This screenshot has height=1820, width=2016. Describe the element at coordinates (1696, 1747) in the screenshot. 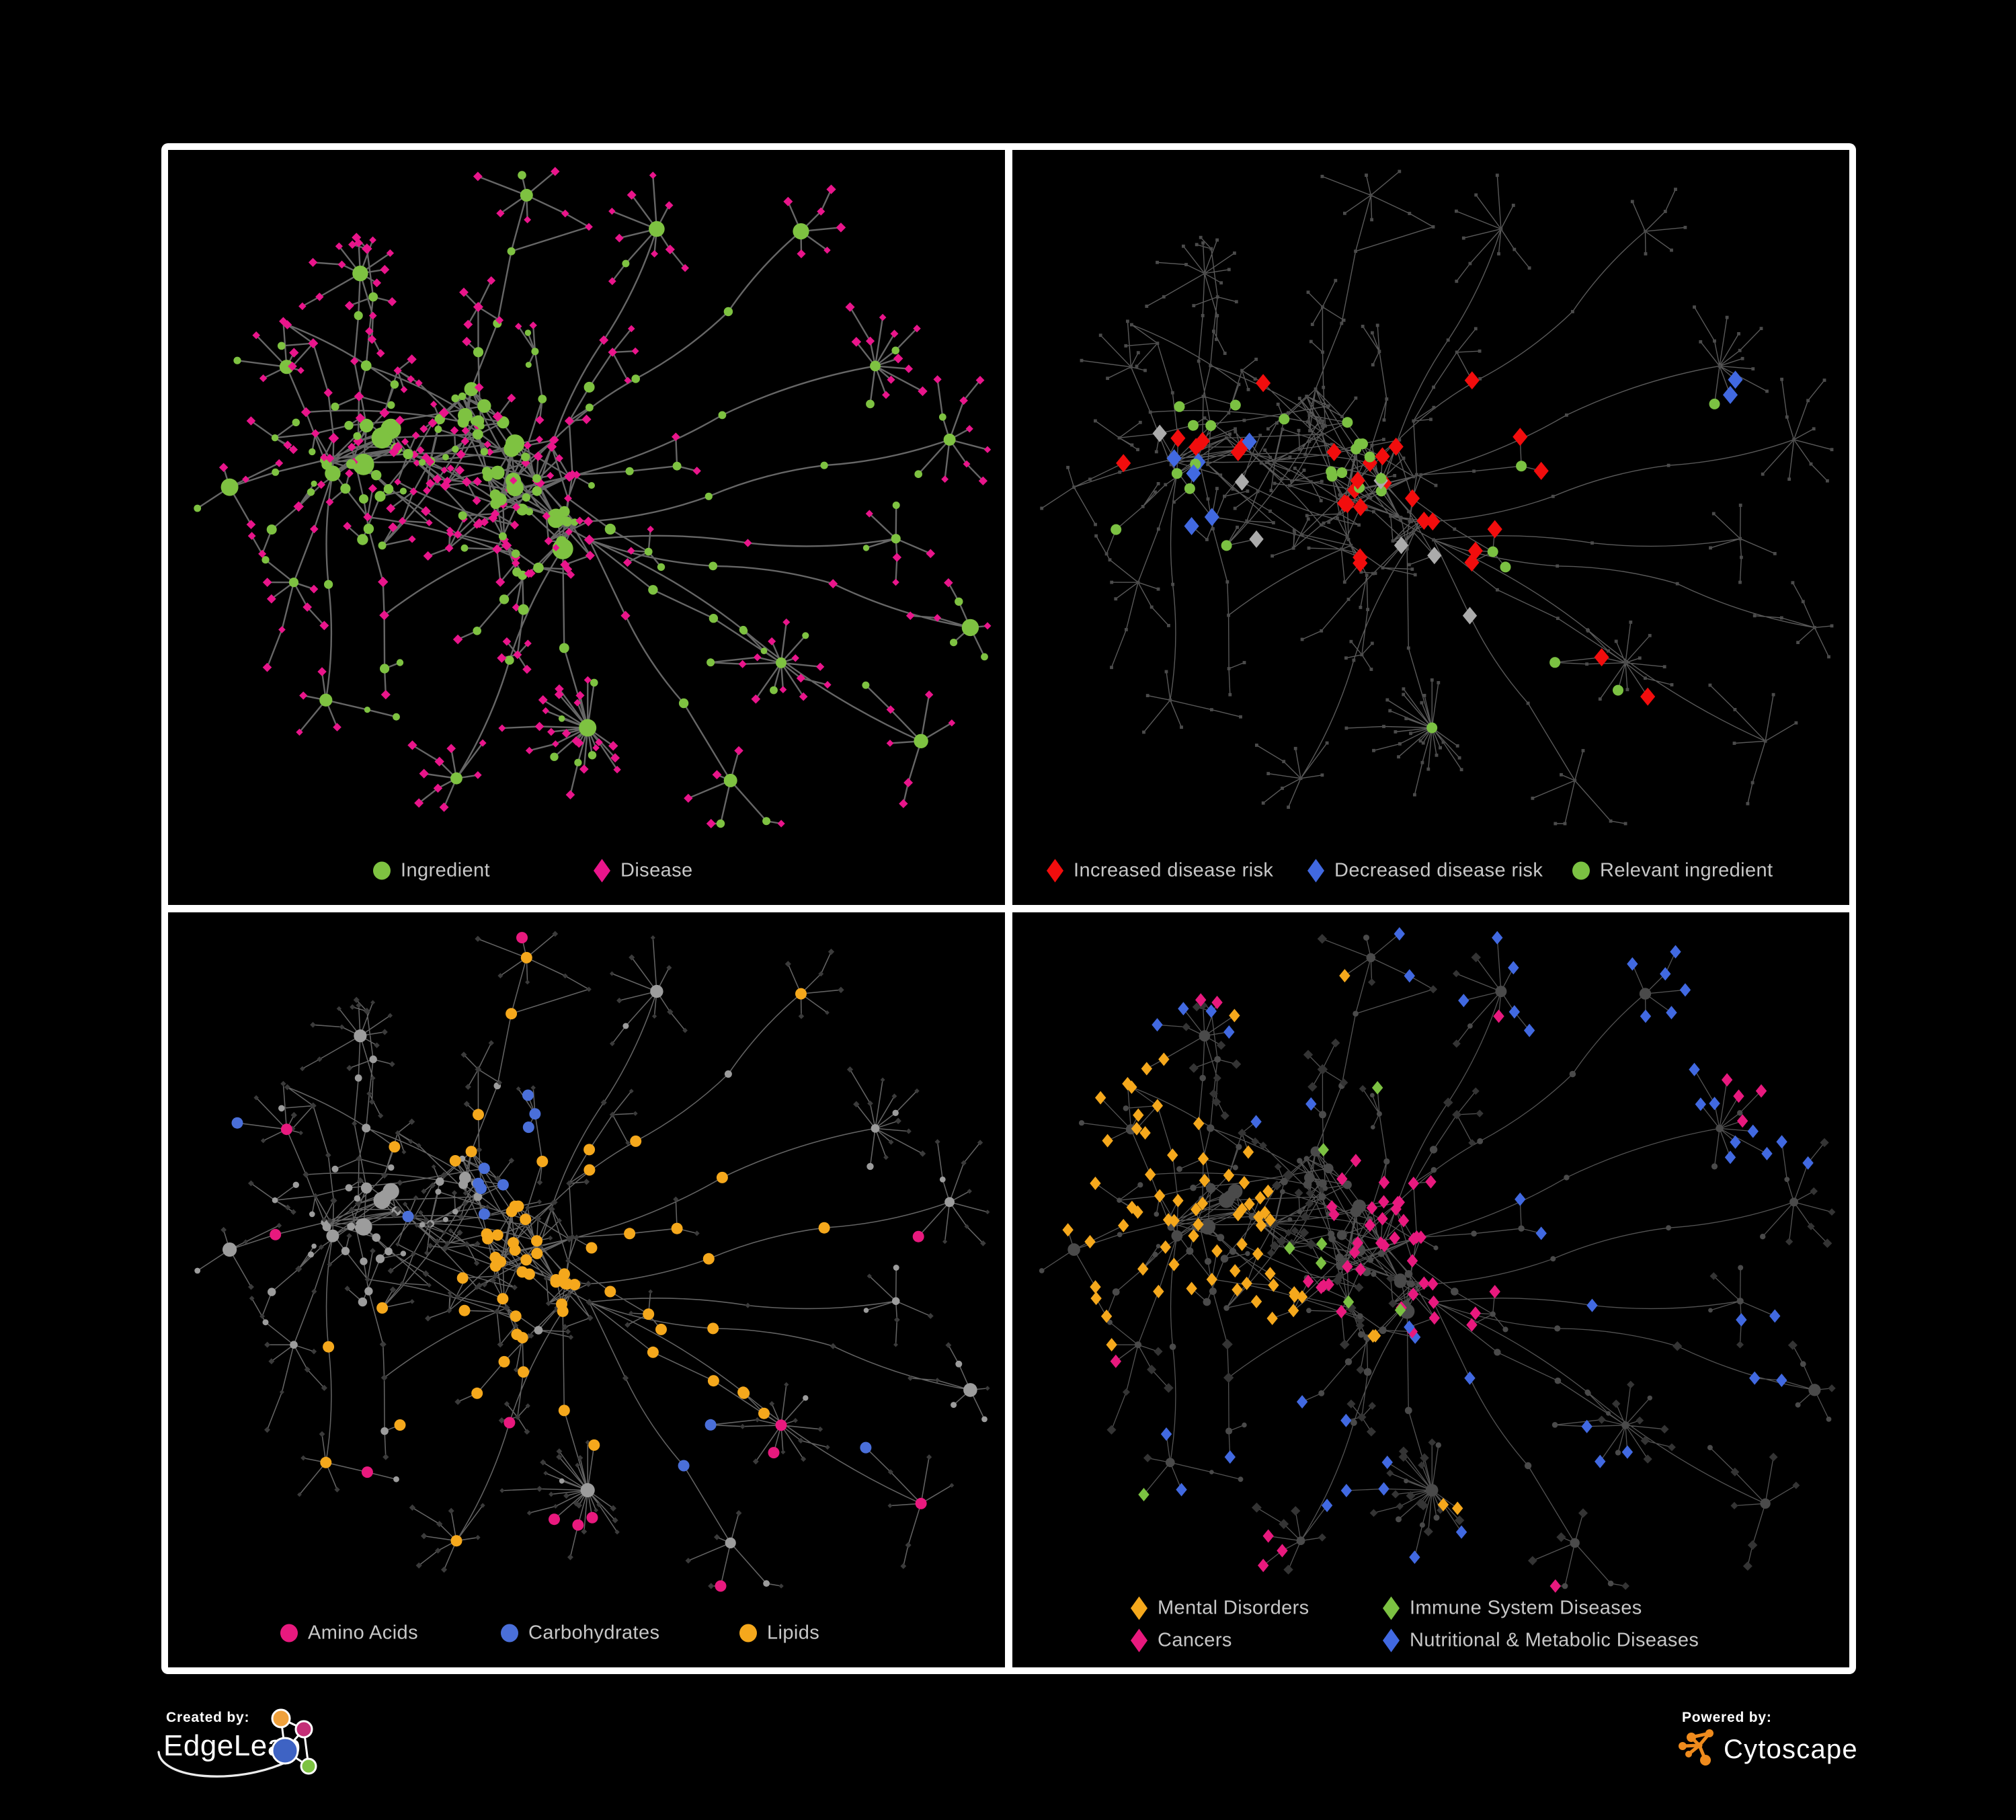

I see `cytoscape-logo-icon` at that location.